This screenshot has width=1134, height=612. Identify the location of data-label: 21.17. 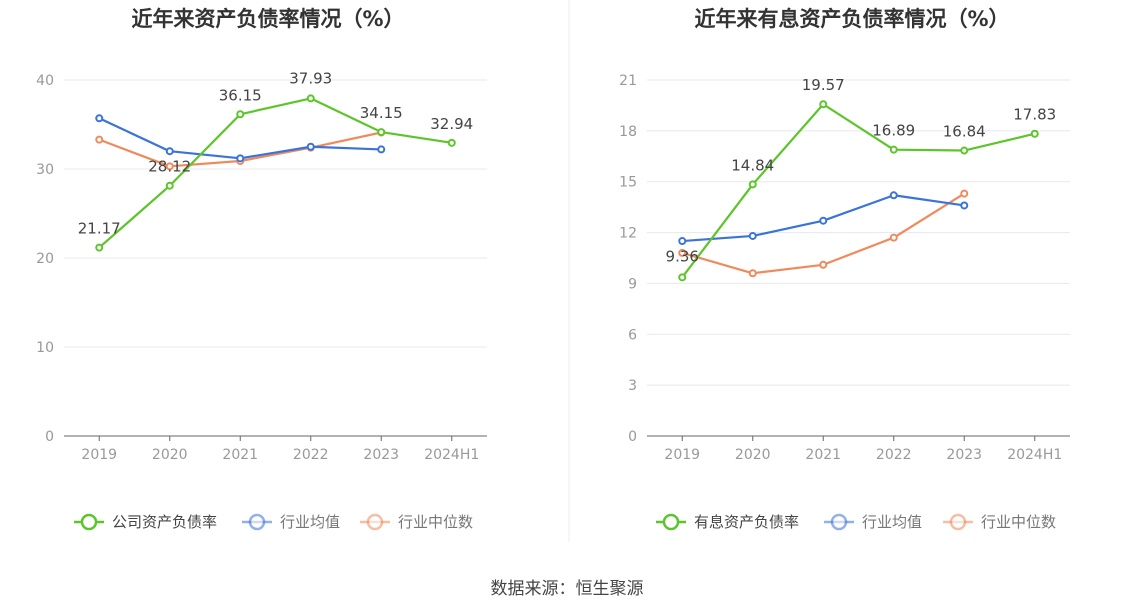
(99, 229).